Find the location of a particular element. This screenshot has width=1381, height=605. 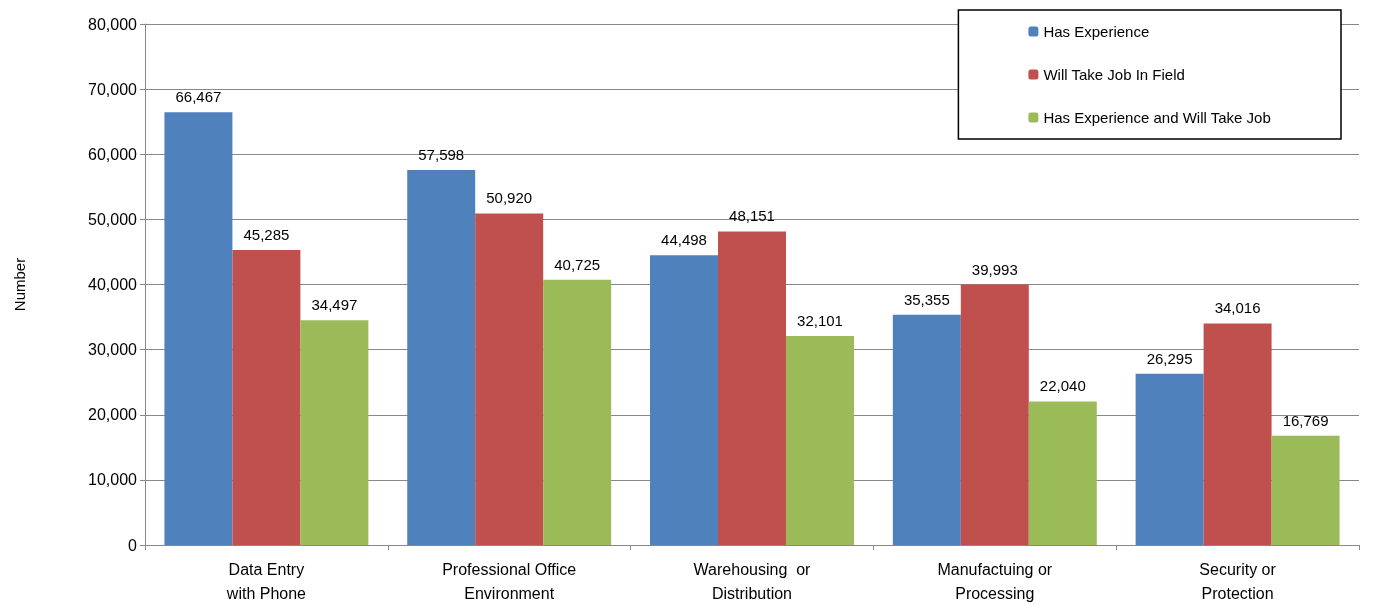

data-label: 32,101 is located at coordinates (820, 320).